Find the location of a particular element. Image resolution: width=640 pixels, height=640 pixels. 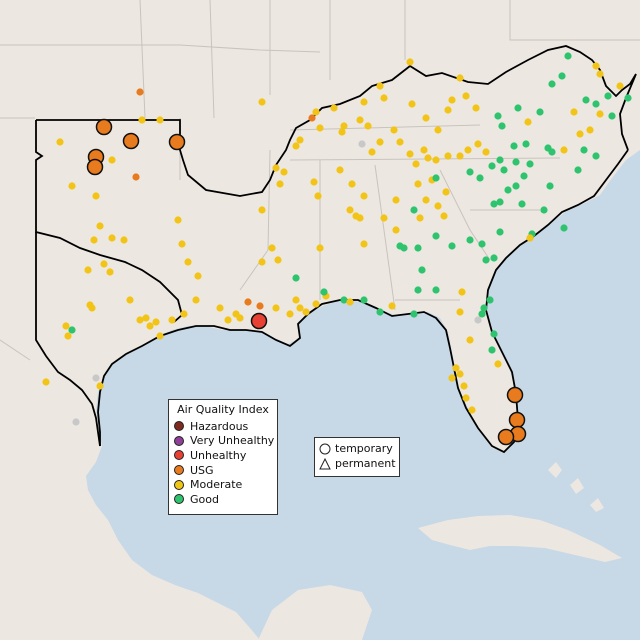

legend-label: Good is located at coordinates (204, 499).